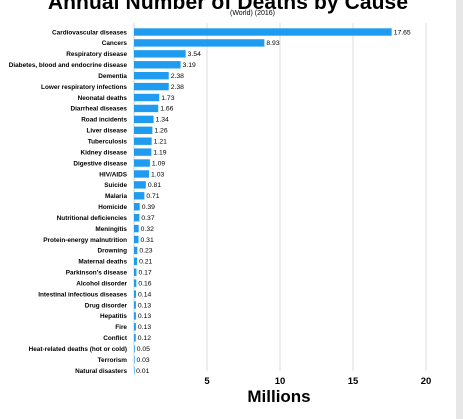 This screenshot has height=419, width=463. I want to click on category-label: Liver disease, so click(106, 131).